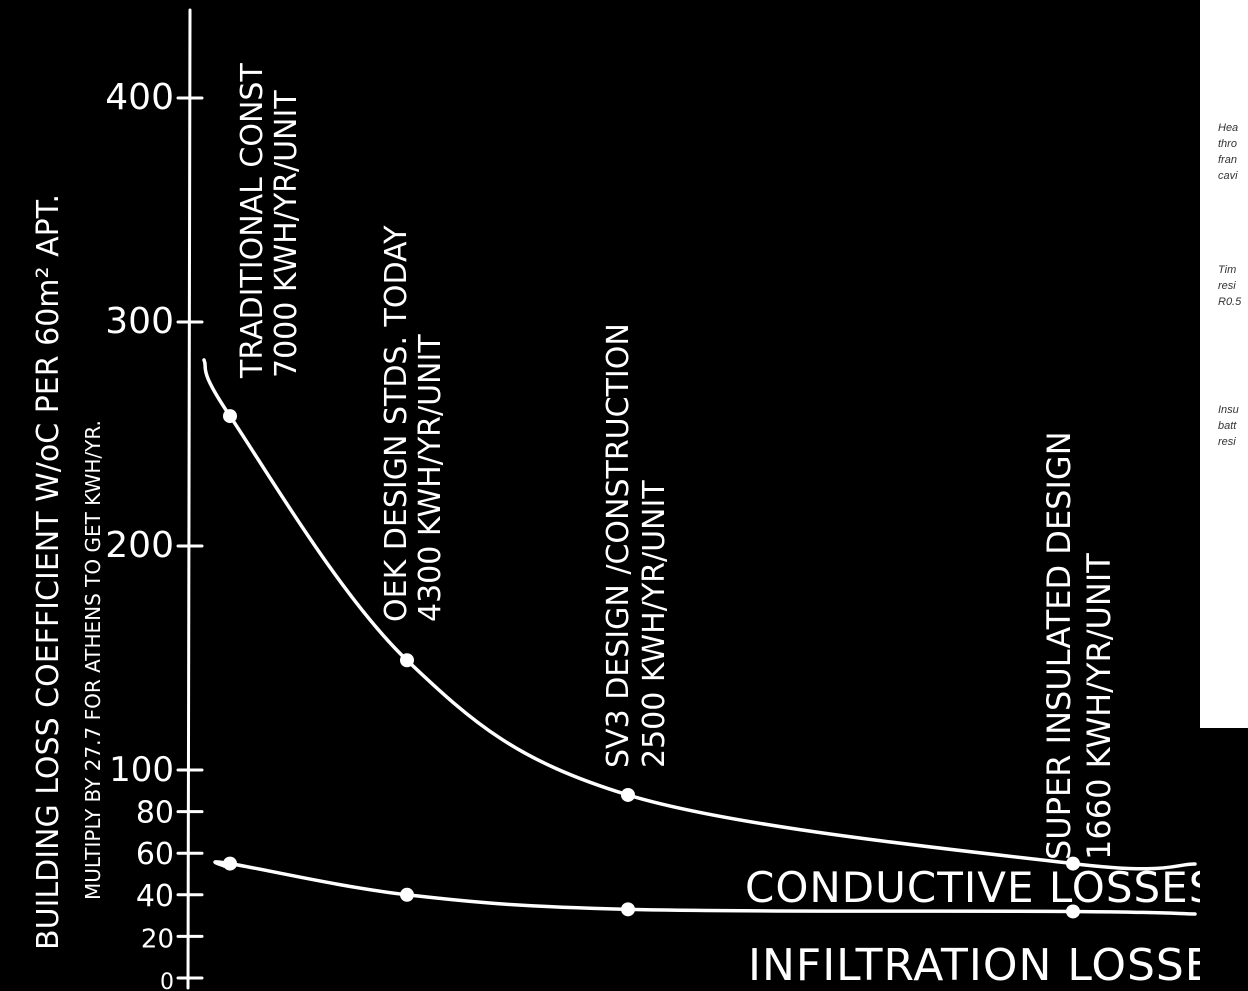  I want to click on side-note-1: Hea thro fran cavi, so click(1233, 152).